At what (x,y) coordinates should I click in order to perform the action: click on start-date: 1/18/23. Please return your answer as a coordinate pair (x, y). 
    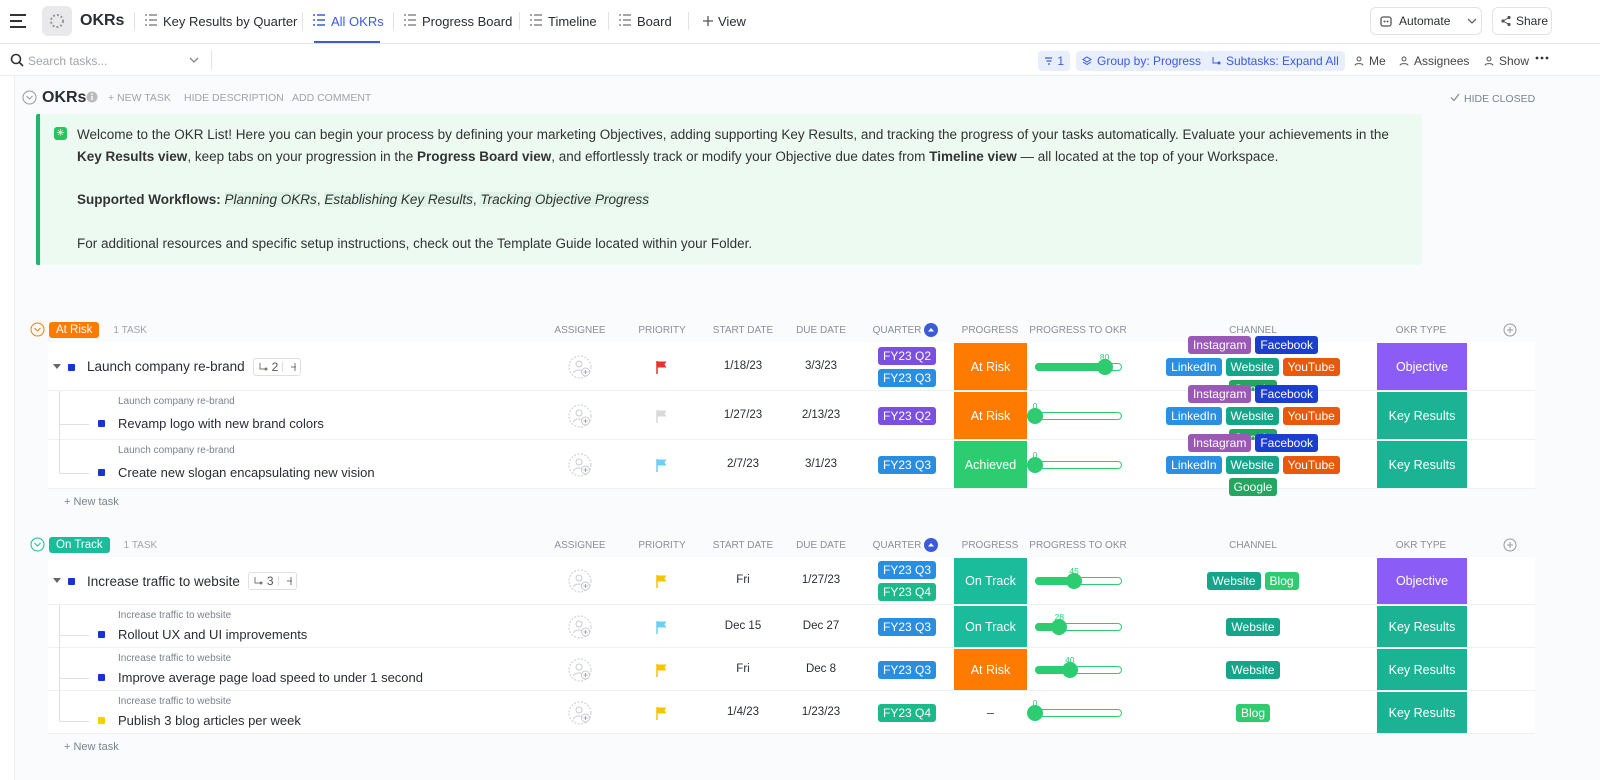
    Looking at the image, I should click on (743, 365).